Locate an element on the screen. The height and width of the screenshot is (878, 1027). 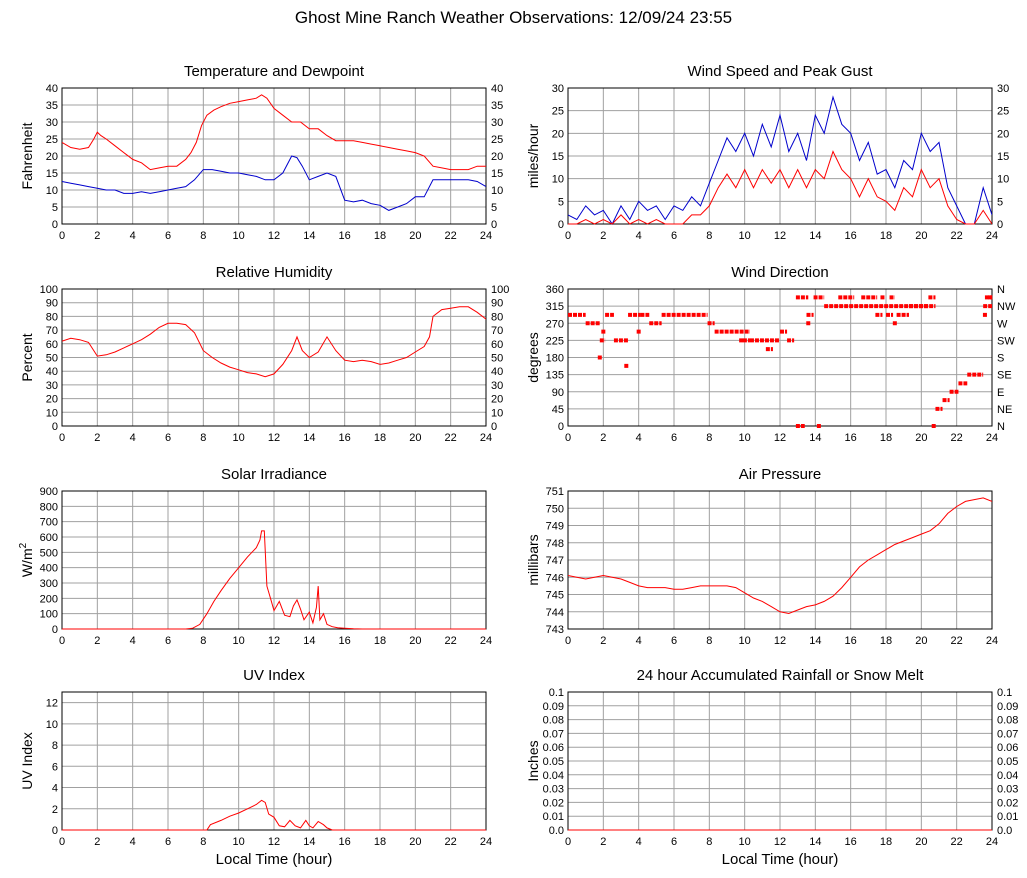
y-tick-label: 35 is located at coordinates (52, 106).